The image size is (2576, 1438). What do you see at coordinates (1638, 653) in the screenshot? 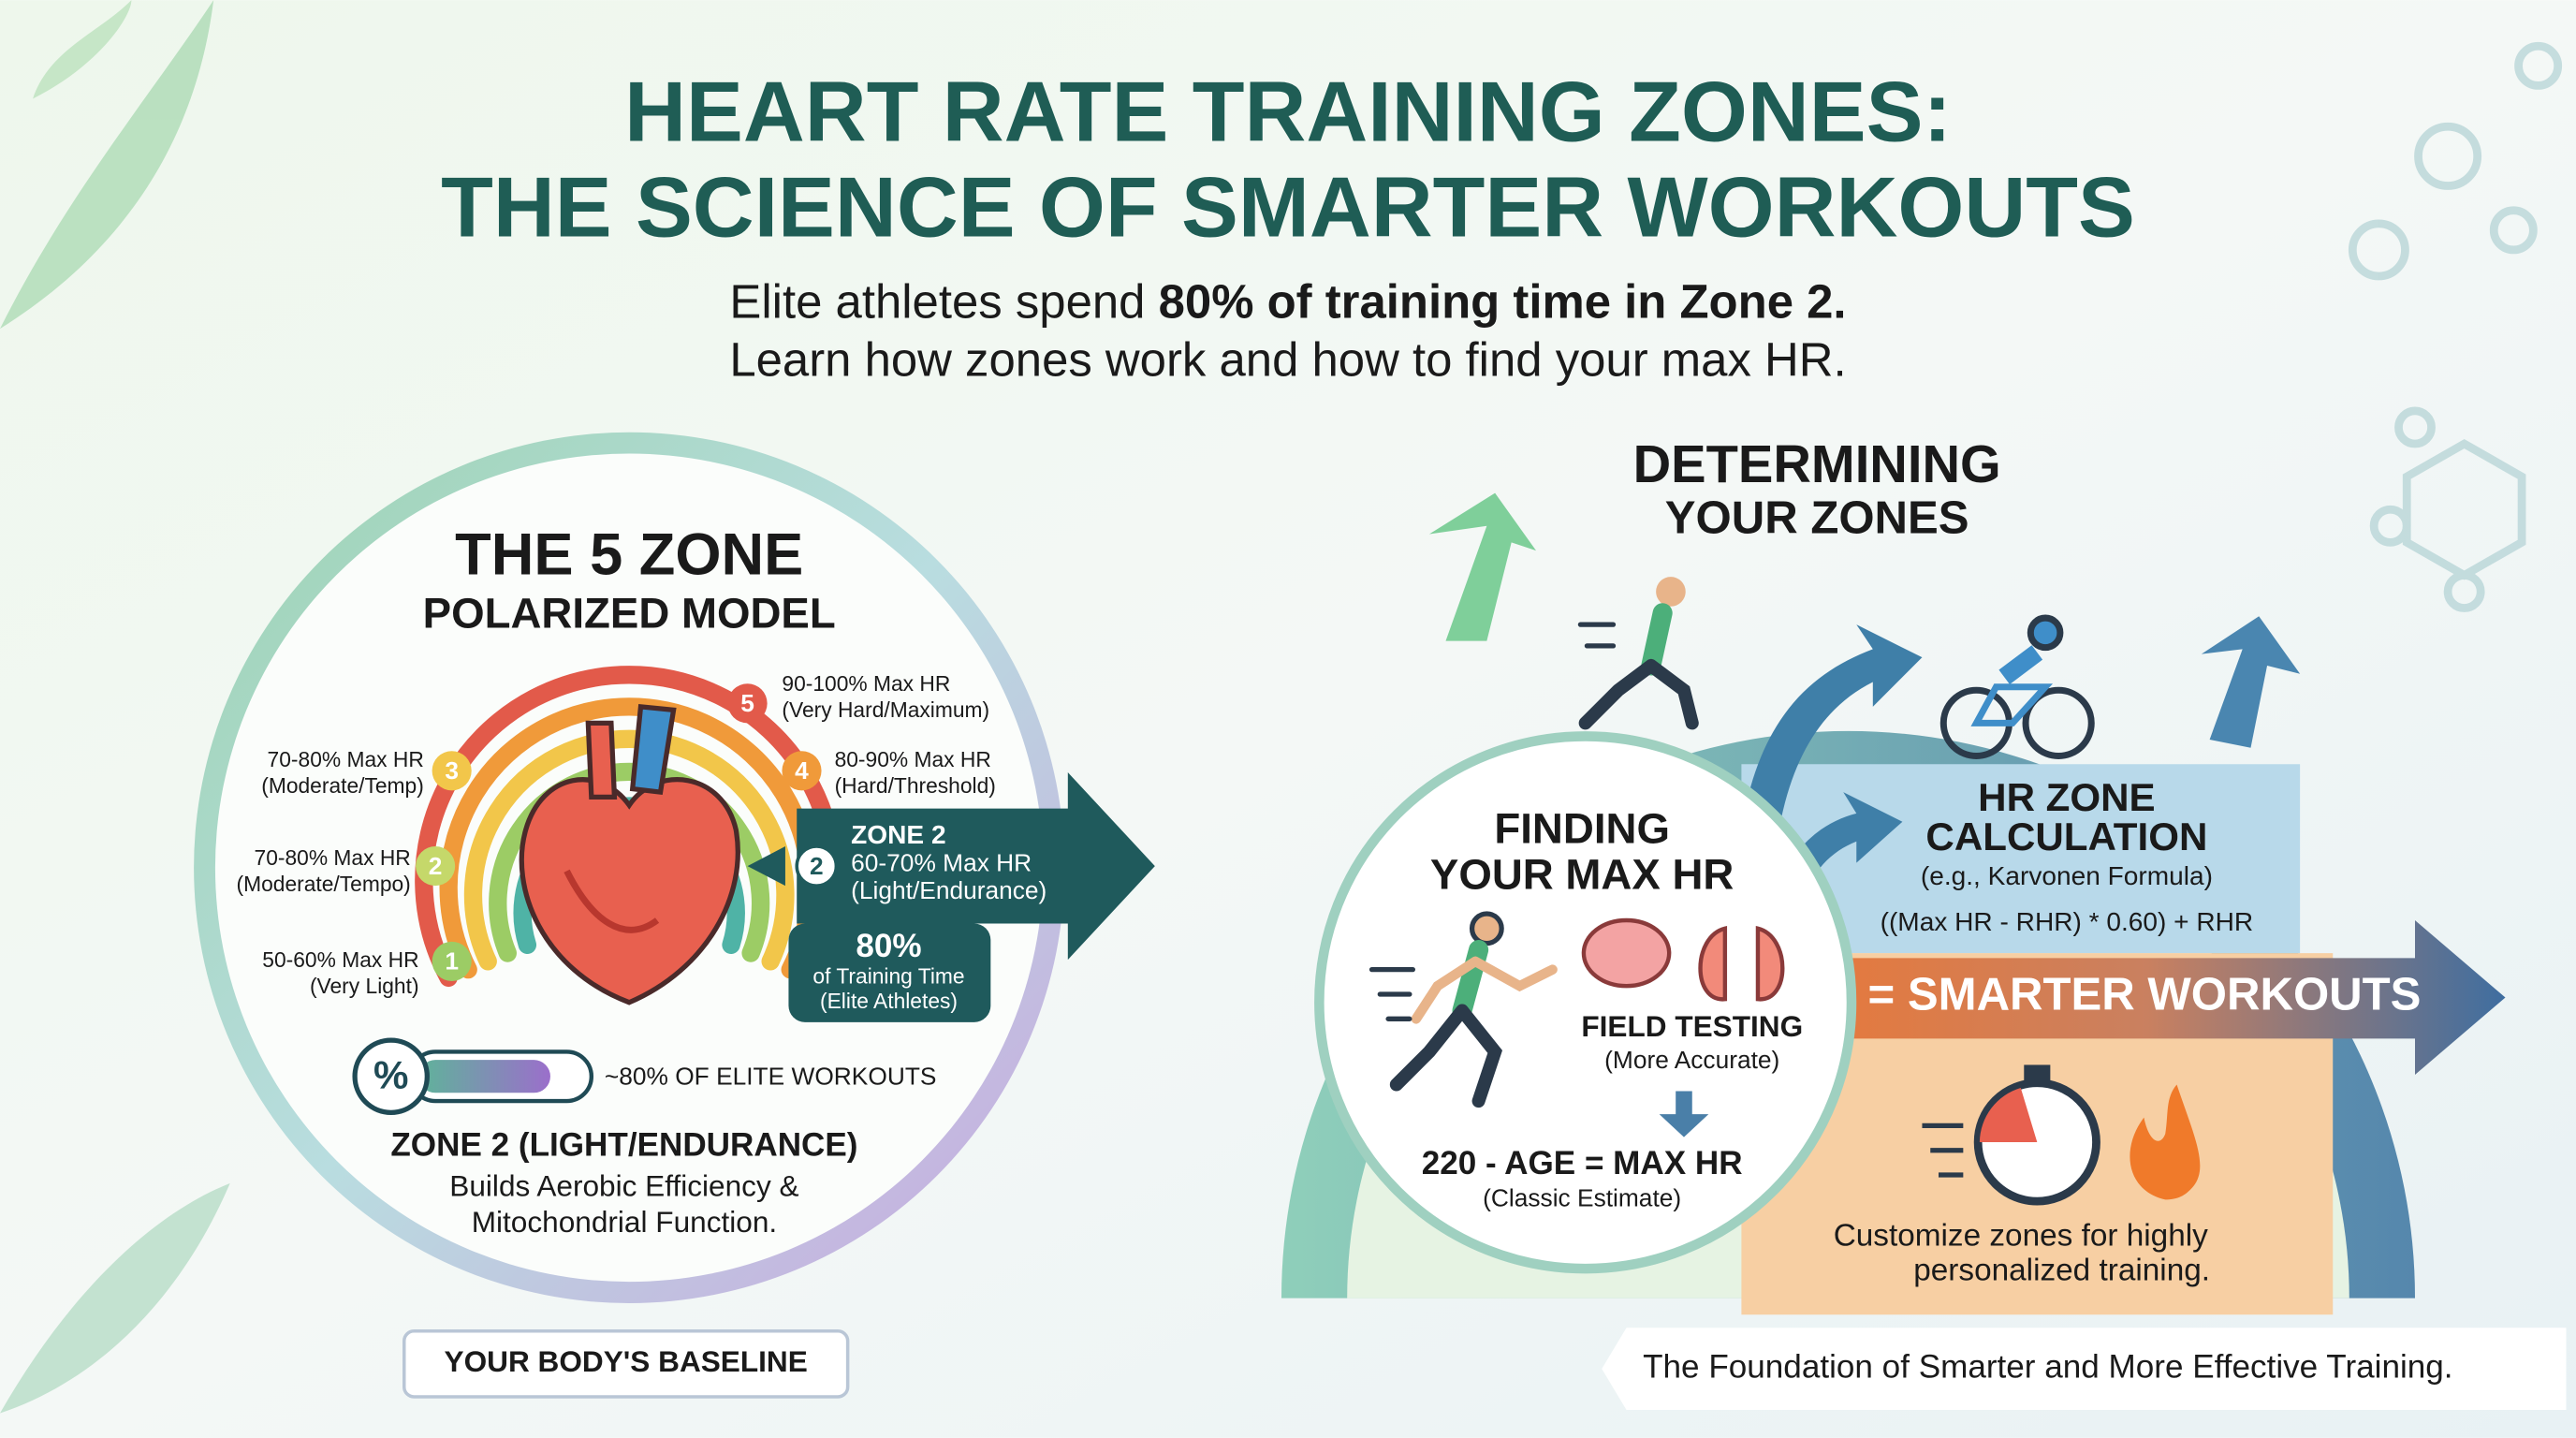
I see `runner-icon-top` at bounding box center [1638, 653].